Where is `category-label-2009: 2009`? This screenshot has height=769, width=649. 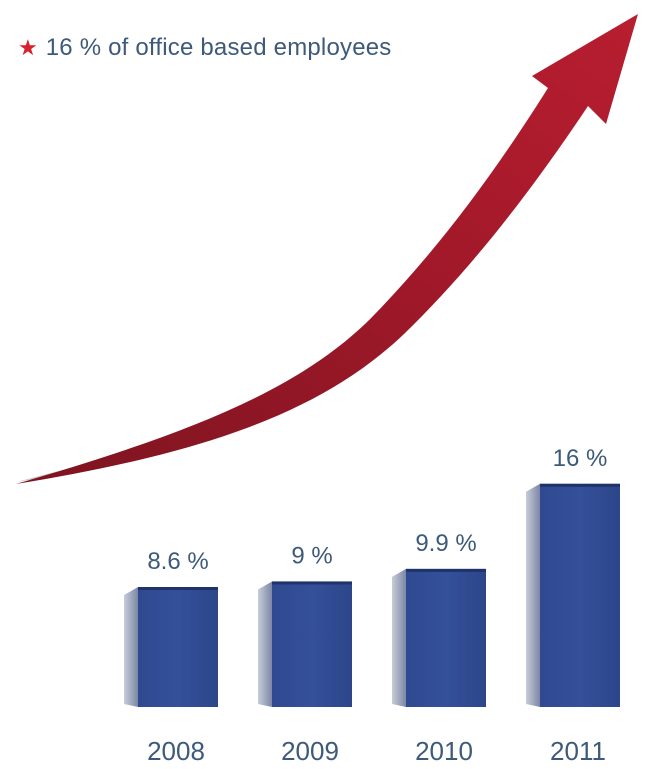
category-label-2009: 2009 is located at coordinates (310, 751).